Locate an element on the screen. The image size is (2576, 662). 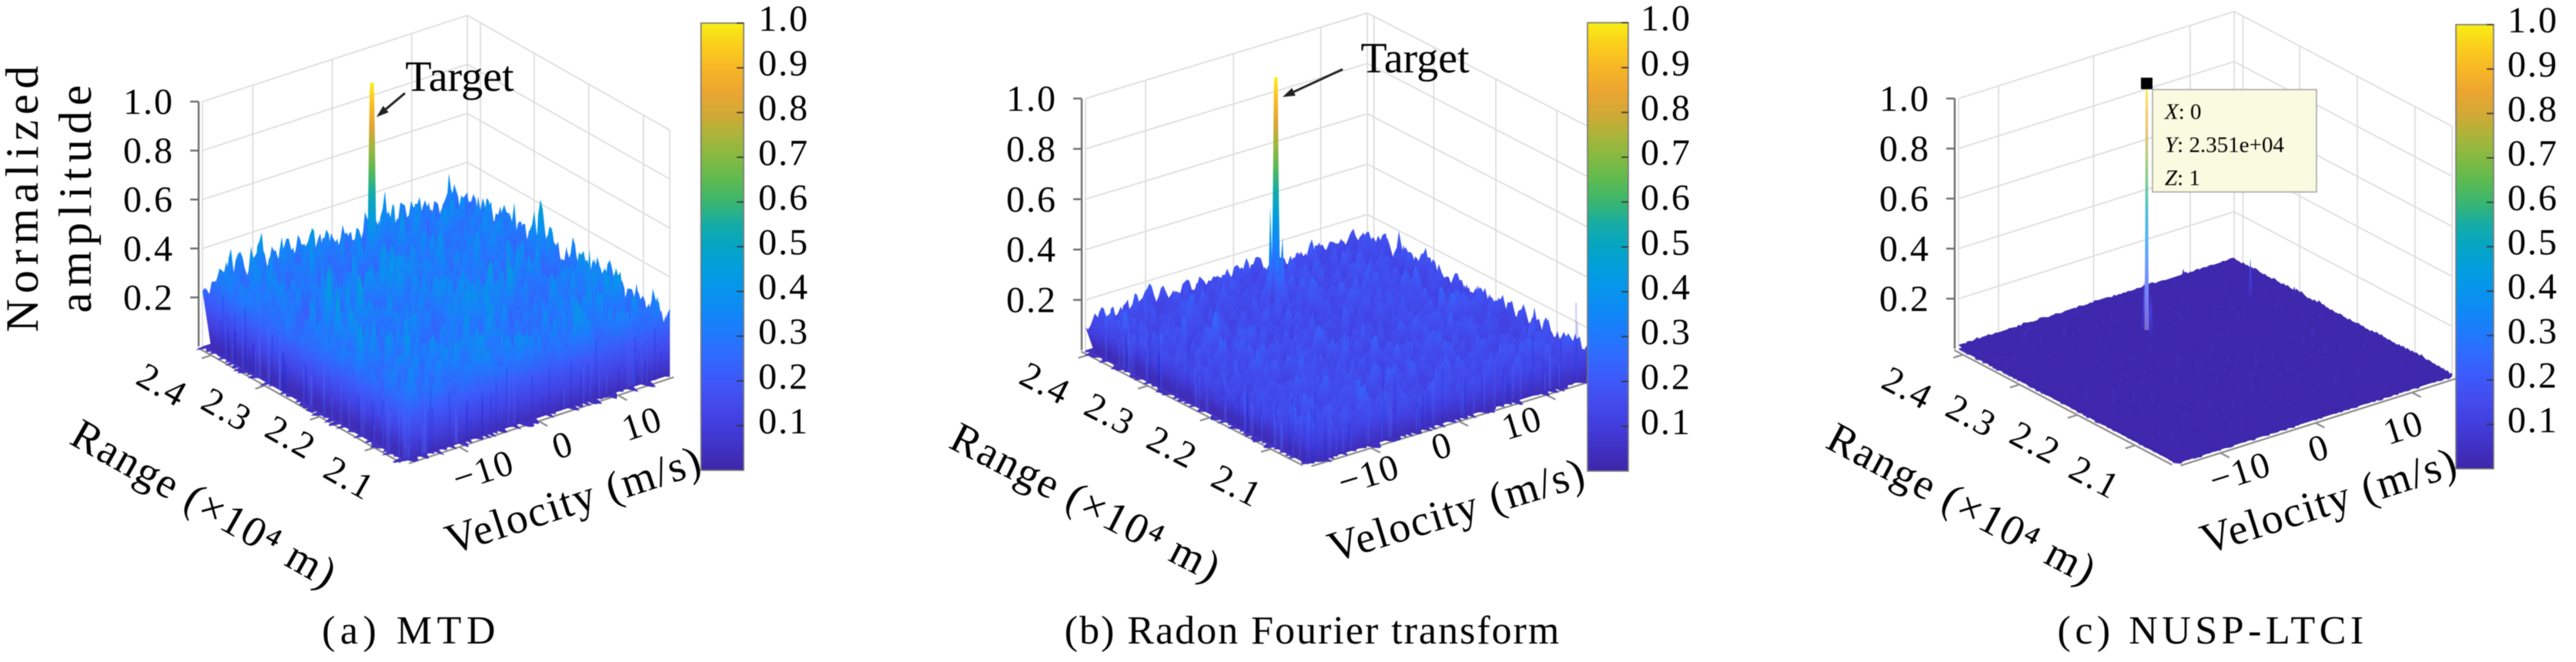
svg-text: amplitude is located at coordinates (75, 196).